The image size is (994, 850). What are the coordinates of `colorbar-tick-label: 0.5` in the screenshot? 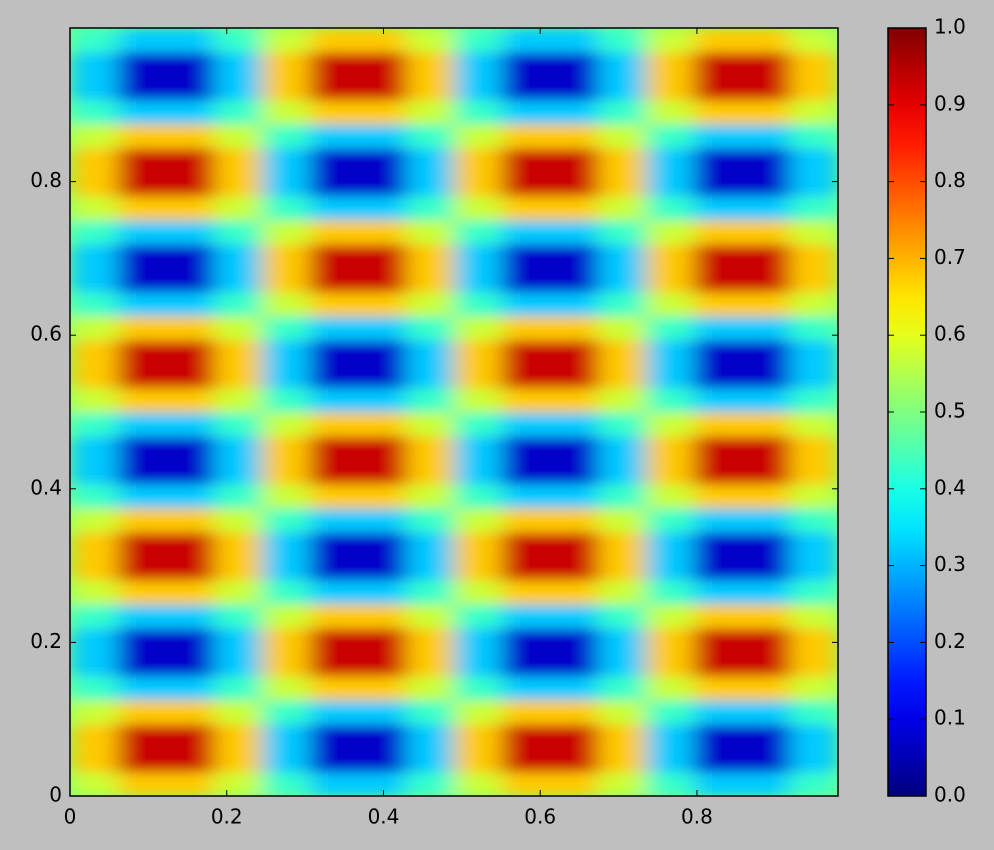 It's located at (950, 411).